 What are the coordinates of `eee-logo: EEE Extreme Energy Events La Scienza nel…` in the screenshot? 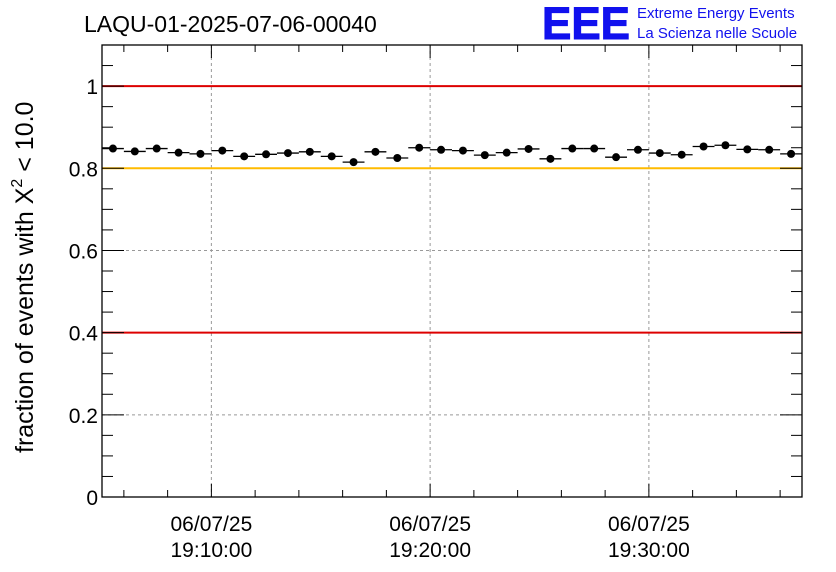 It's located at (670, 25).